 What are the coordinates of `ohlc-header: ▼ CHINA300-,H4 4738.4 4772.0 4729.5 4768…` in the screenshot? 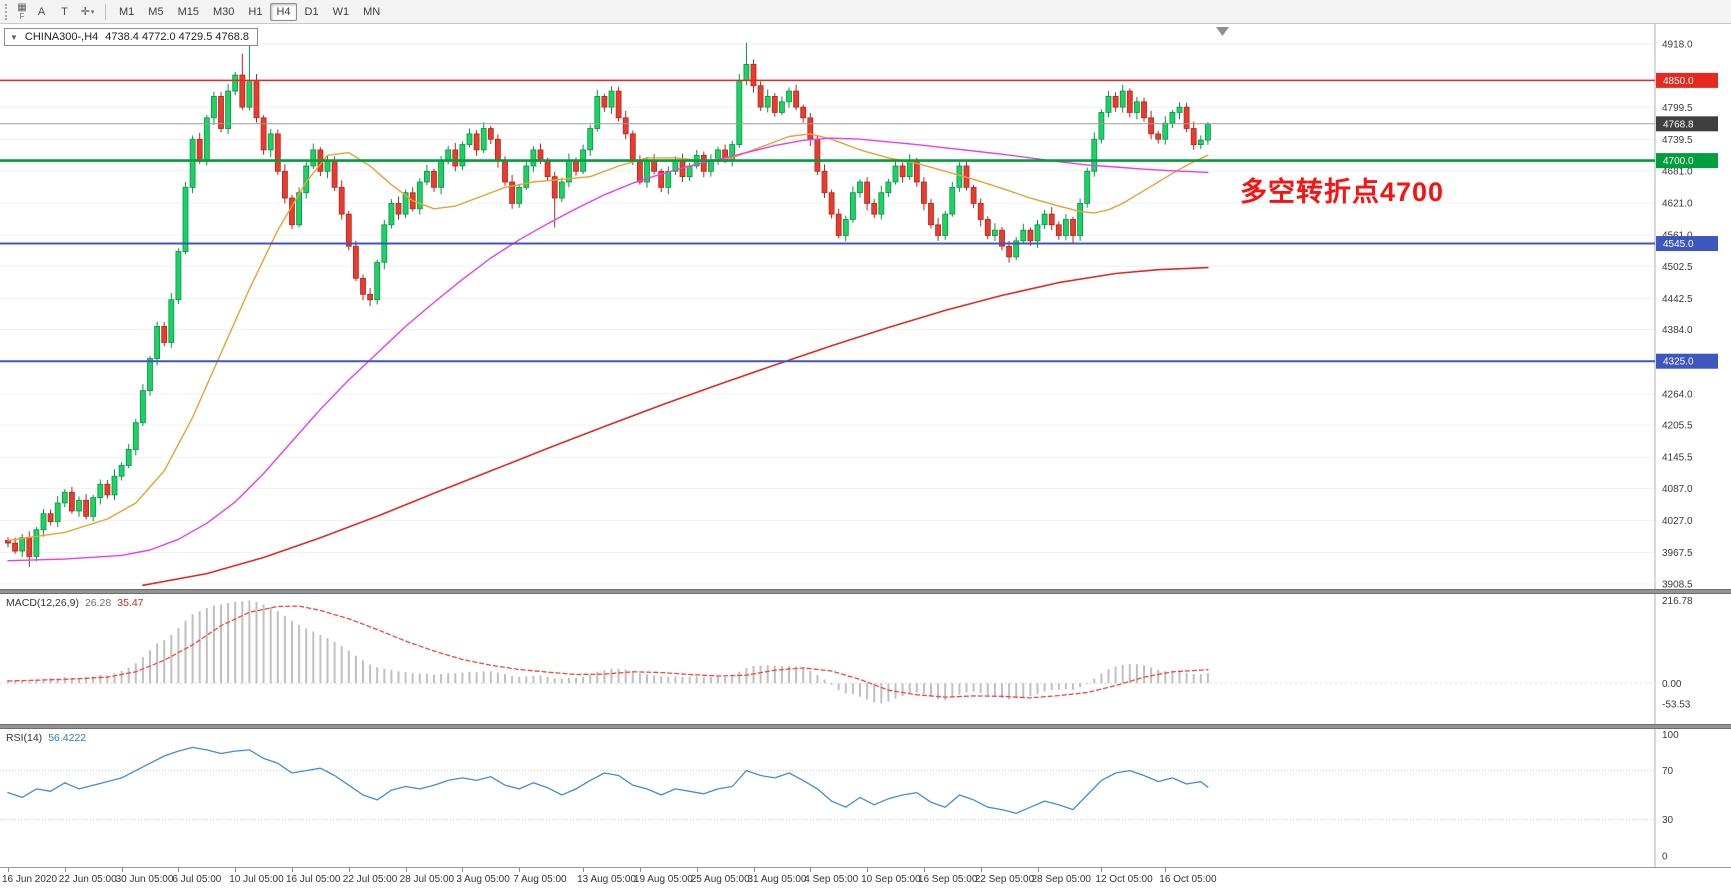 It's located at (131, 37).